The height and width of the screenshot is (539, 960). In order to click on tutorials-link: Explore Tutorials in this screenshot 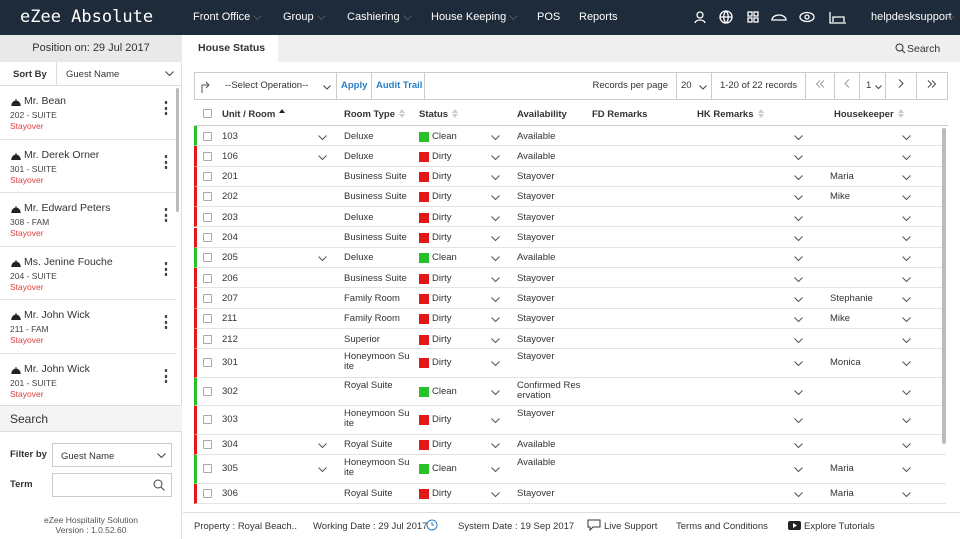, I will do `click(839, 526)`.